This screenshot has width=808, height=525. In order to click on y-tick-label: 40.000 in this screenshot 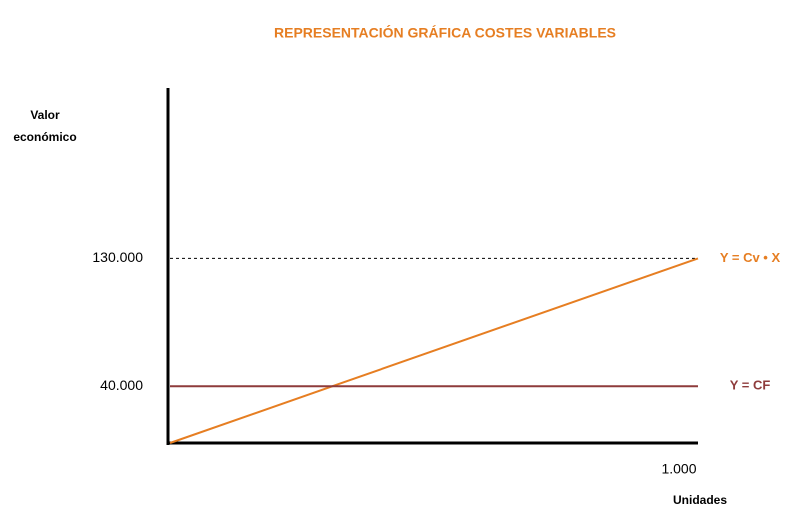, I will do `click(121, 385)`.